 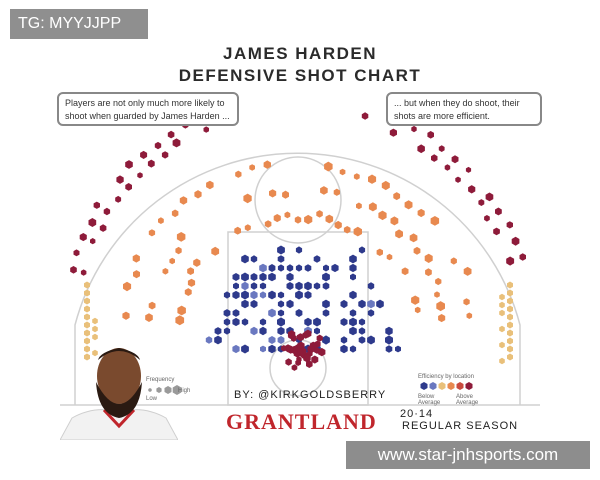 What do you see at coordinates (79, 24) in the screenshot?
I see `top-watermark-tag: TG: MYYJJPP` at bounding box center [79, 24].